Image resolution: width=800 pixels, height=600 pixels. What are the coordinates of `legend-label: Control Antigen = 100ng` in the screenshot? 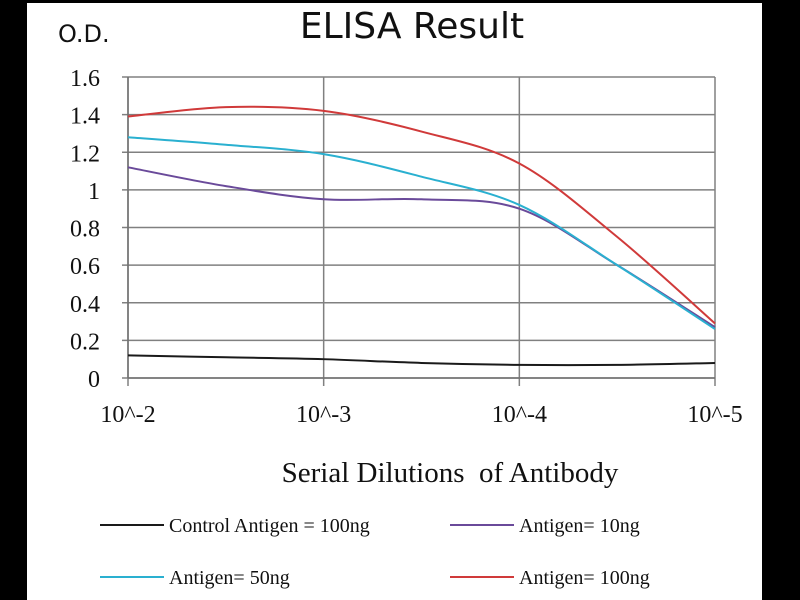 It's located at (269, 526).